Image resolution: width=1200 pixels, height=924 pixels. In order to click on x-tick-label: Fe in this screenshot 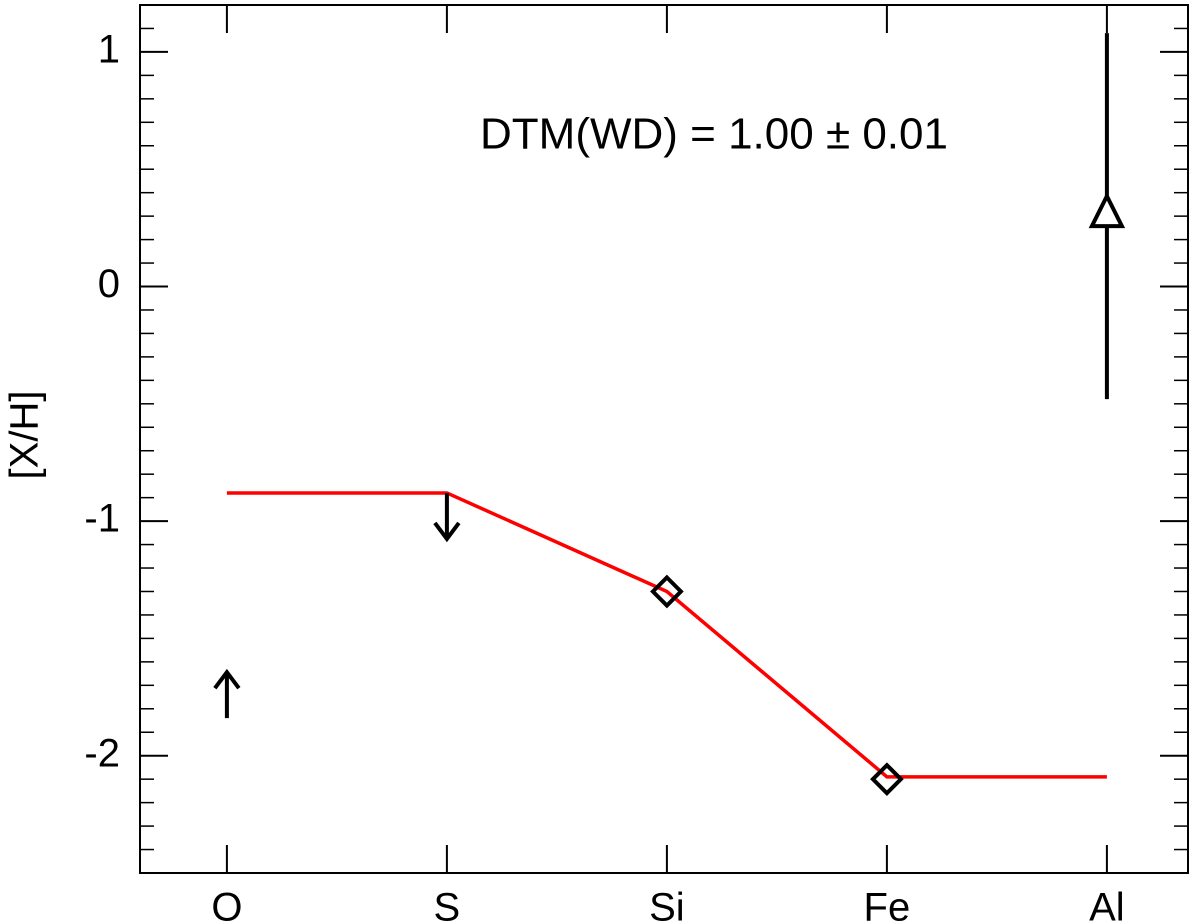, I will do `click(887, 905)`.